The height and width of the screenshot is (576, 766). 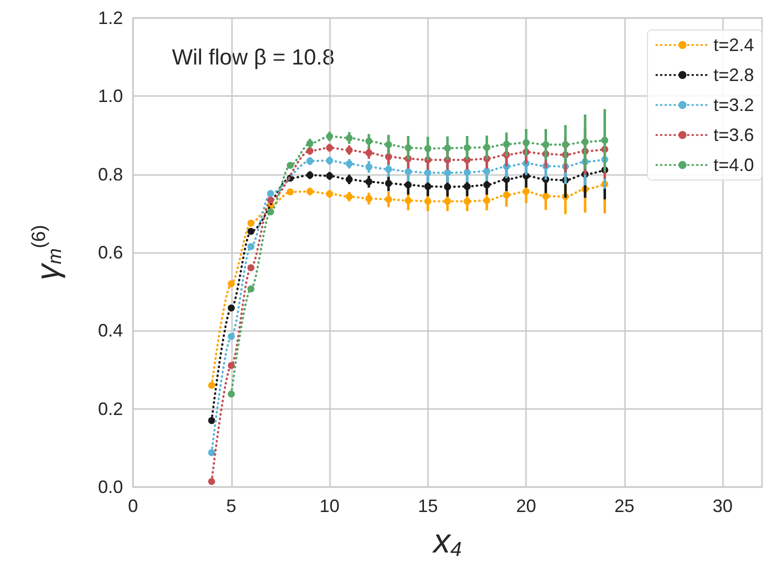 I want to click on x-tick-label: 30, so click(x=722, y=506).